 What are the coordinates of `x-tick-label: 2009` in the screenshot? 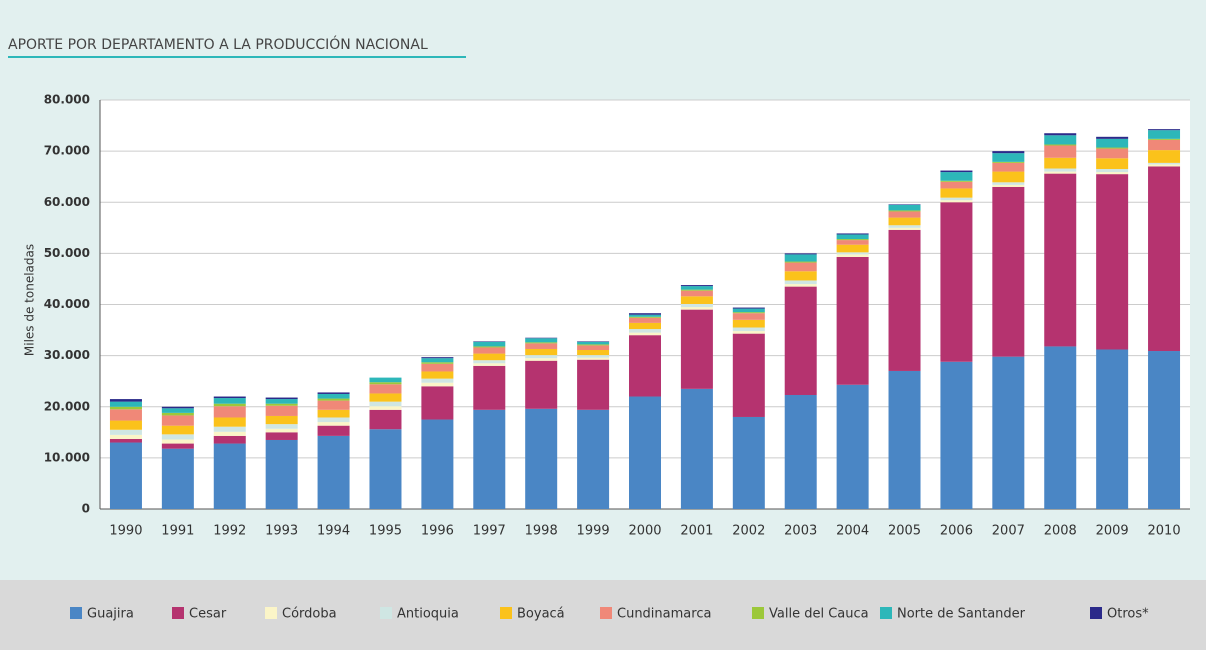 It's located at (1112, 531).